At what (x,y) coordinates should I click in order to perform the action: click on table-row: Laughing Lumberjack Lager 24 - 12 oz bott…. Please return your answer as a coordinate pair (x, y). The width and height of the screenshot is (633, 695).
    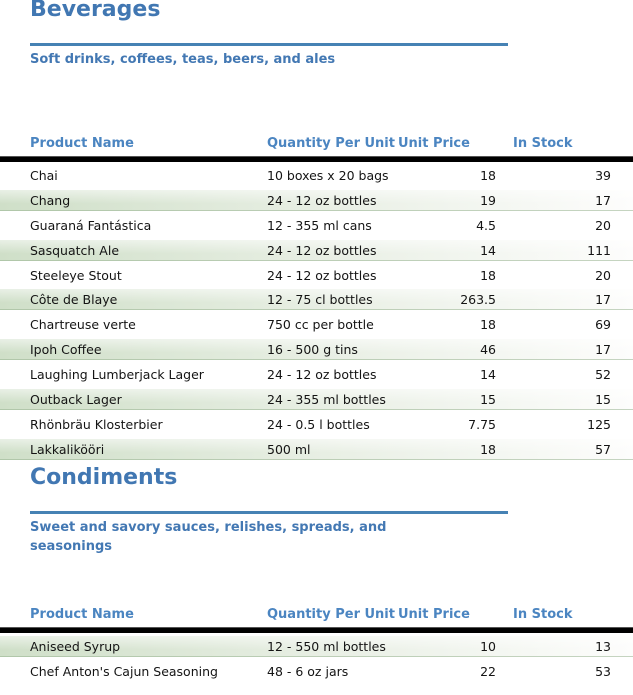
    Looking at the image, I should click on (316, 374).